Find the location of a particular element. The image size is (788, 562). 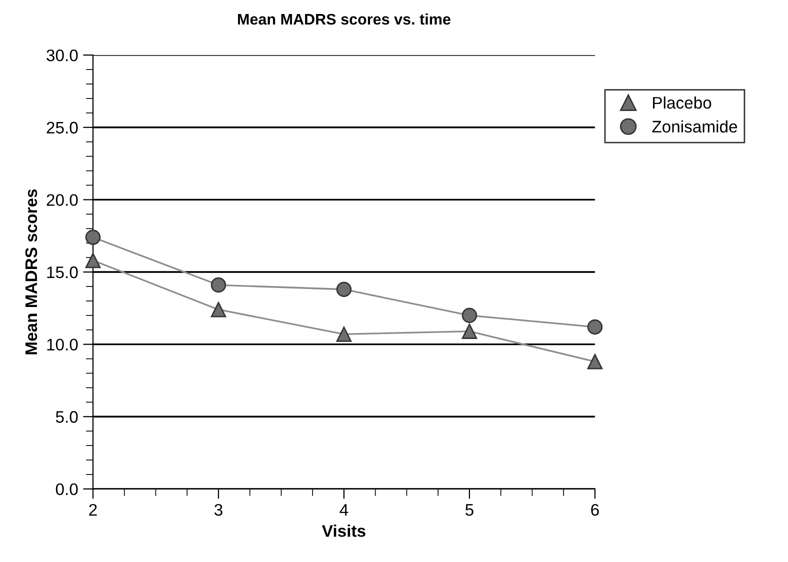

x-axis-title: Visits is located at coordinates (344, 530).